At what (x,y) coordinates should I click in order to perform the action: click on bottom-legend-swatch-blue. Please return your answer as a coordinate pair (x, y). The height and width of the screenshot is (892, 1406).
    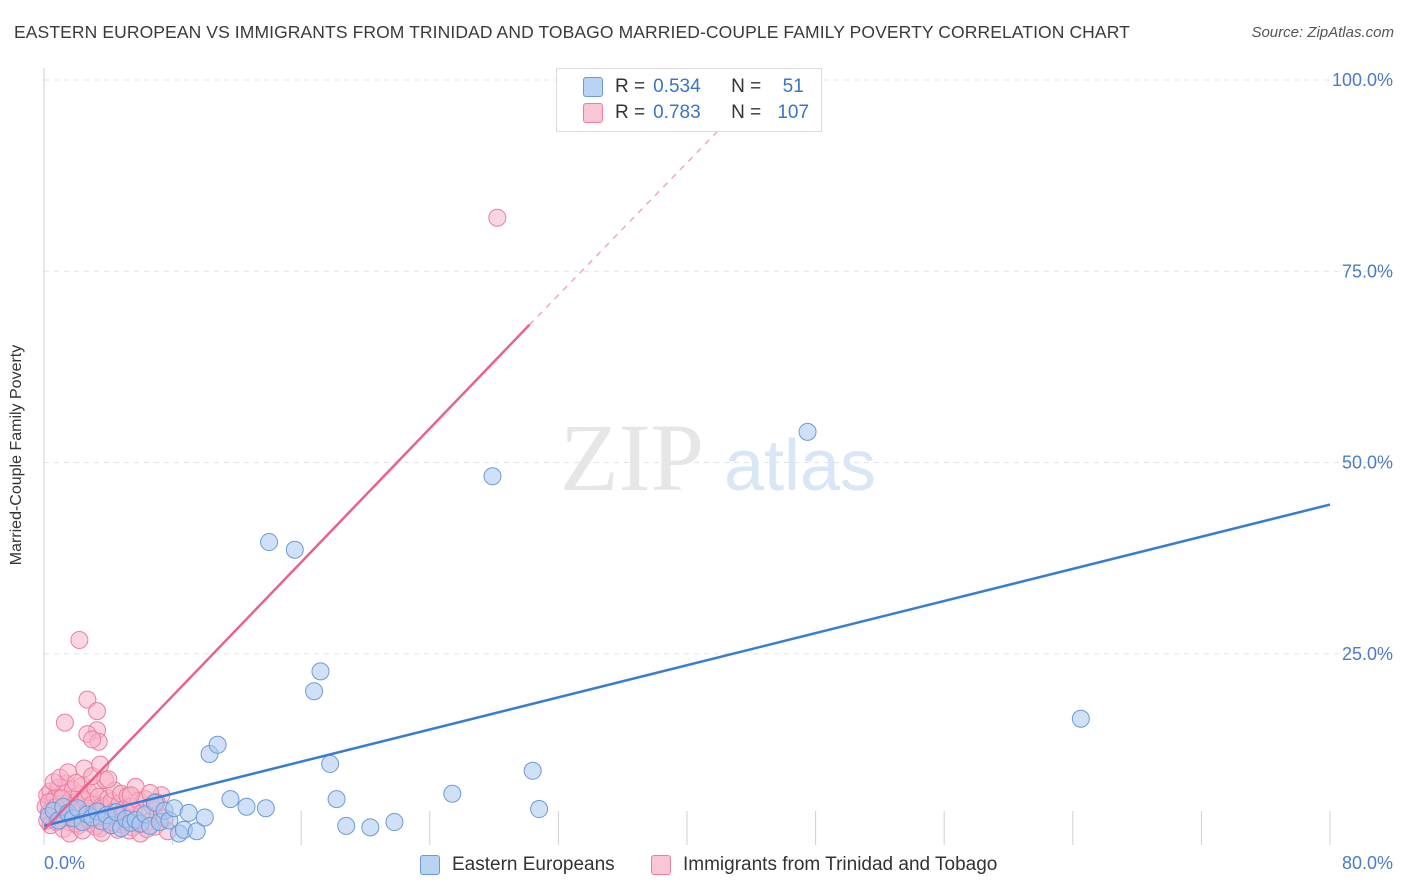
    Looking at the image, I should click on (430, 865).